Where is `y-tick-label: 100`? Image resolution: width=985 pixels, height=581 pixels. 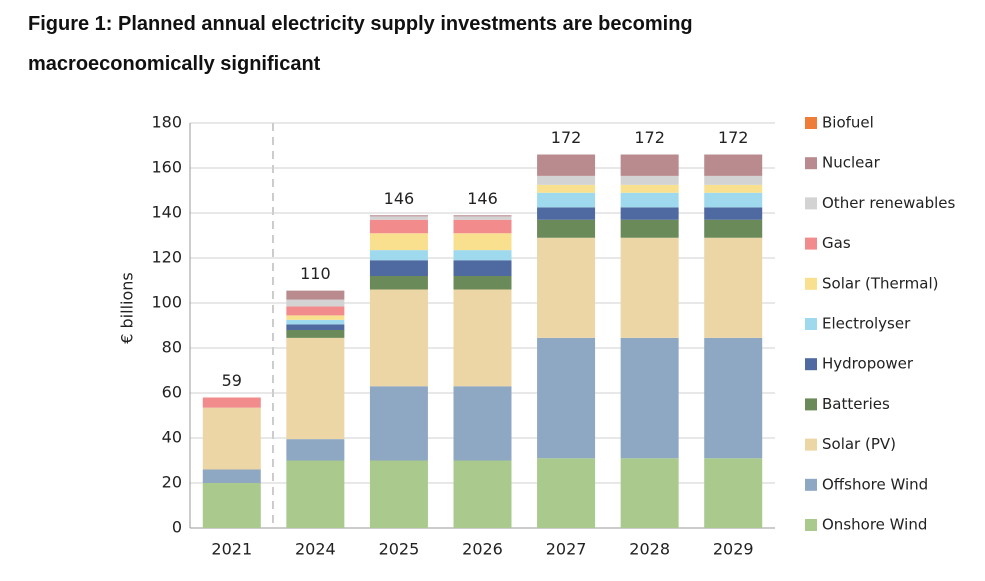
y-tick-label: 100 is located at coordinates (166, 302).